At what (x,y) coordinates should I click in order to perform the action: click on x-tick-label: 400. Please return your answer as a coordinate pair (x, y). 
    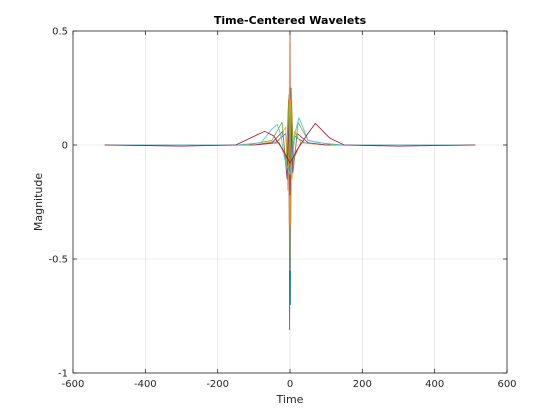
    Looking at the image, I should click on (434, 384).